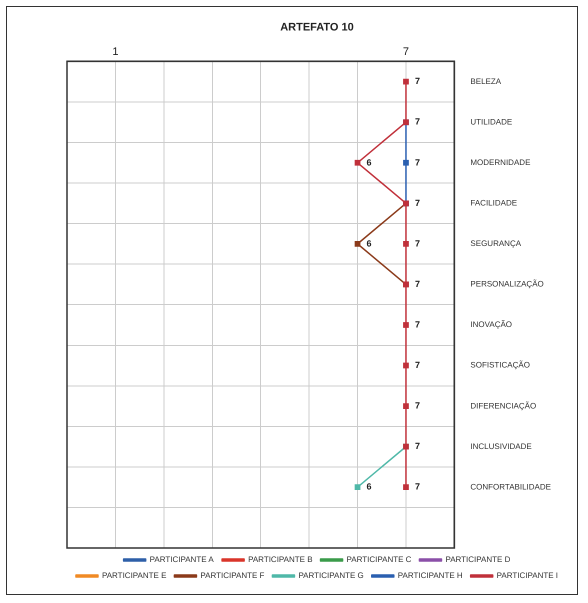 Image resolution: width=588 pixels, height=603 pixels. I want to click on y-tick-label: CONFORTABILIDADE, so click(511, 487).